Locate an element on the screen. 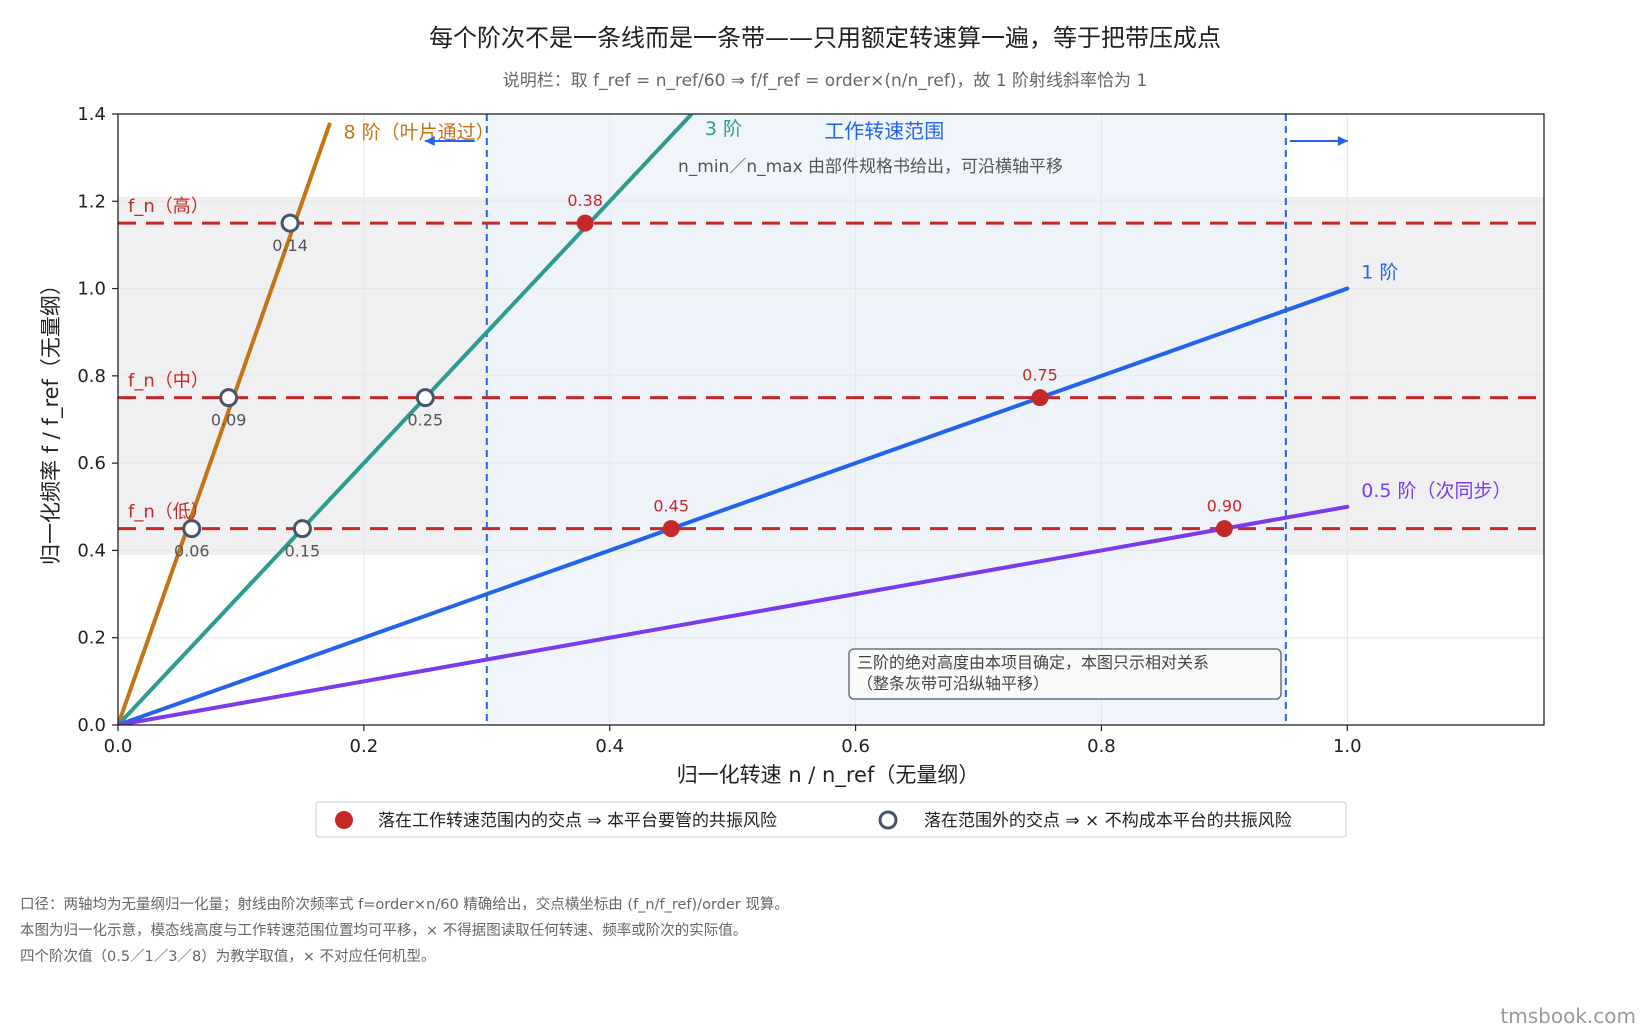 This screenshot has height=1035, width=1650. order-ray-label: 0.5 阶（次同步） is located at coordinates (1436, 491).